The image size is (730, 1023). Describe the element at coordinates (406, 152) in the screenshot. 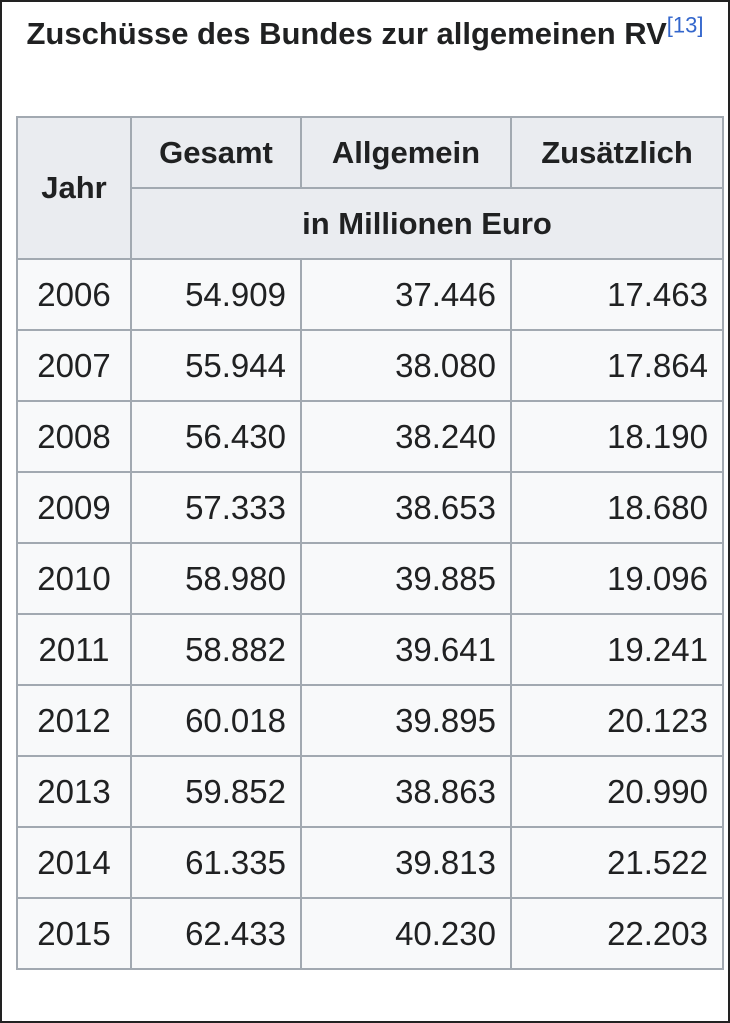

I see `header-general: Allgemein` at that location.